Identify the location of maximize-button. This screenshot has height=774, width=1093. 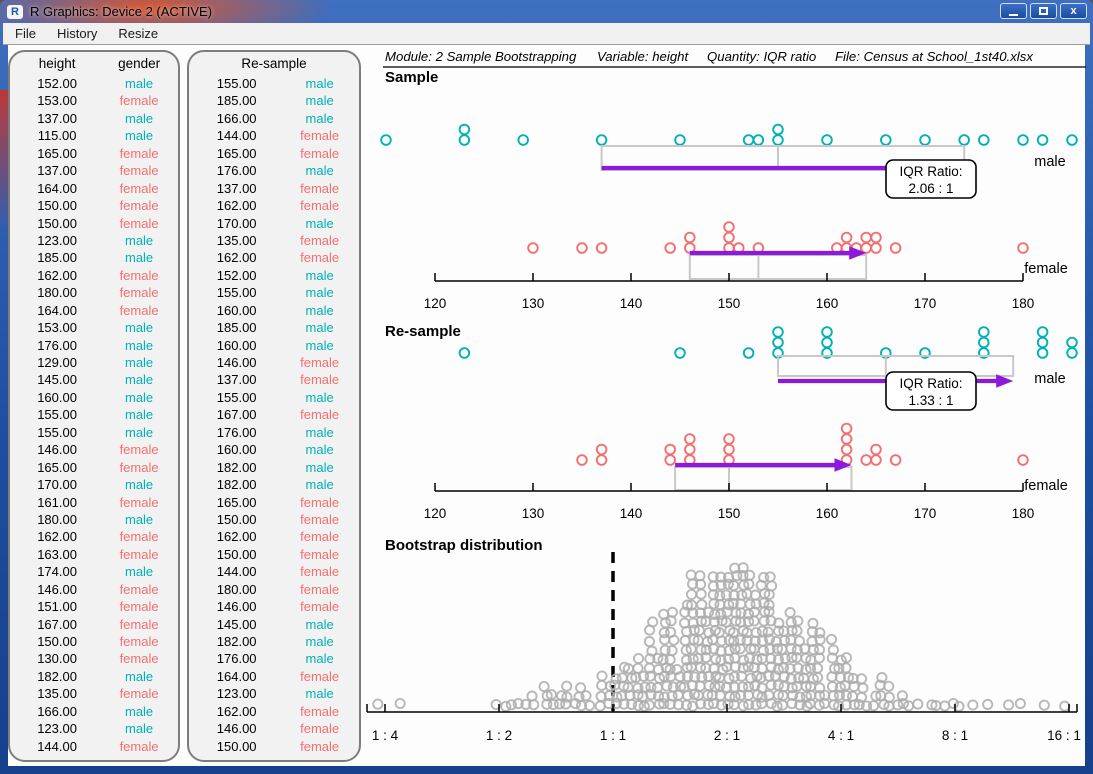
(1043, 11).